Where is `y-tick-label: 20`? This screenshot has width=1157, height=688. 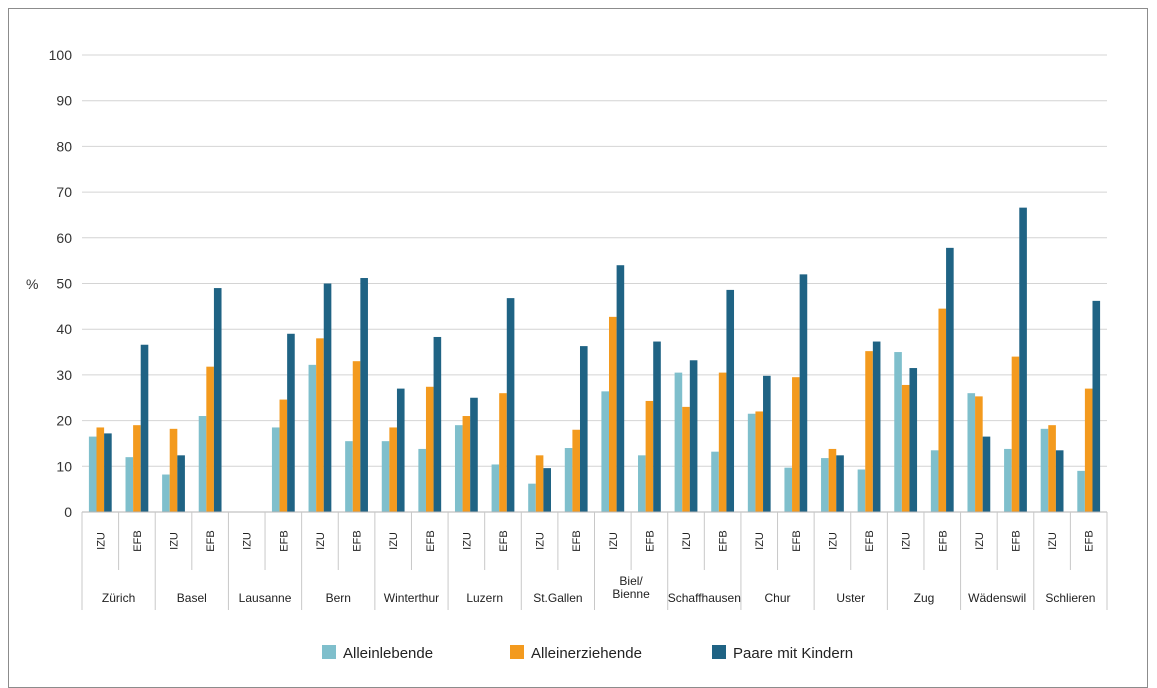 y-tick-label: 20 is located at coordinates (64, 421).